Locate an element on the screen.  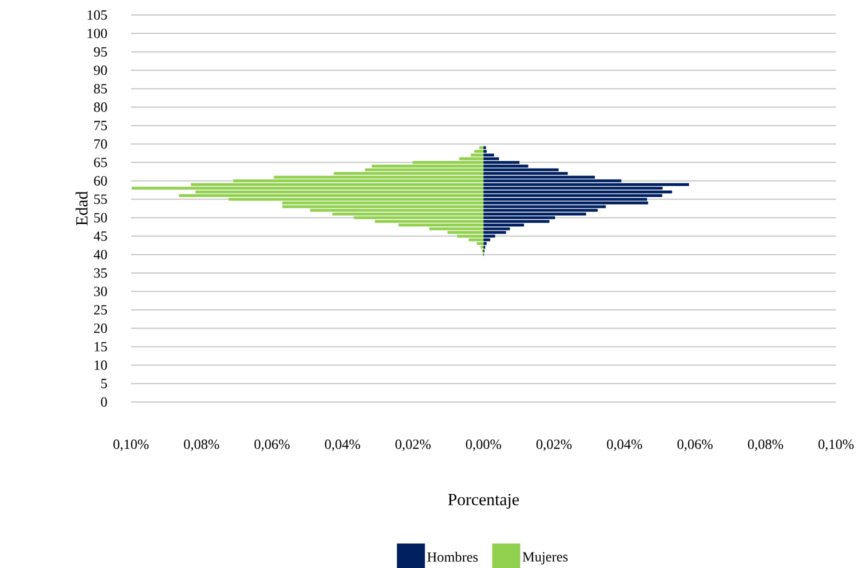
y-tick-label: 5 is located at coordinates (104, 383).